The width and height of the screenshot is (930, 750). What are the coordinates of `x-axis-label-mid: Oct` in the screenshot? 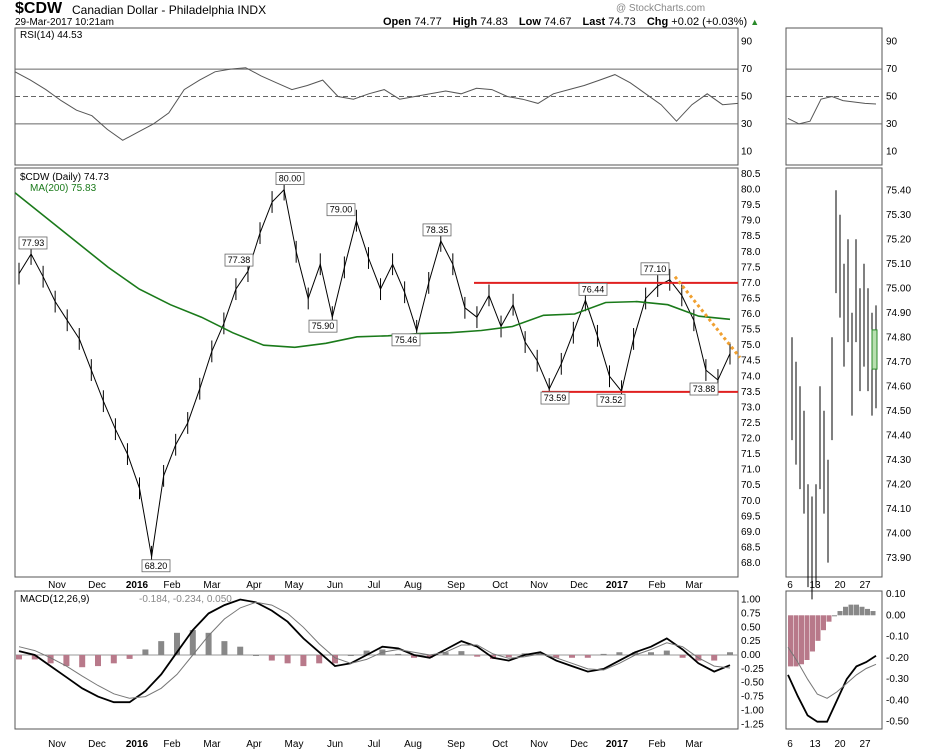 It's located at (500, 585).